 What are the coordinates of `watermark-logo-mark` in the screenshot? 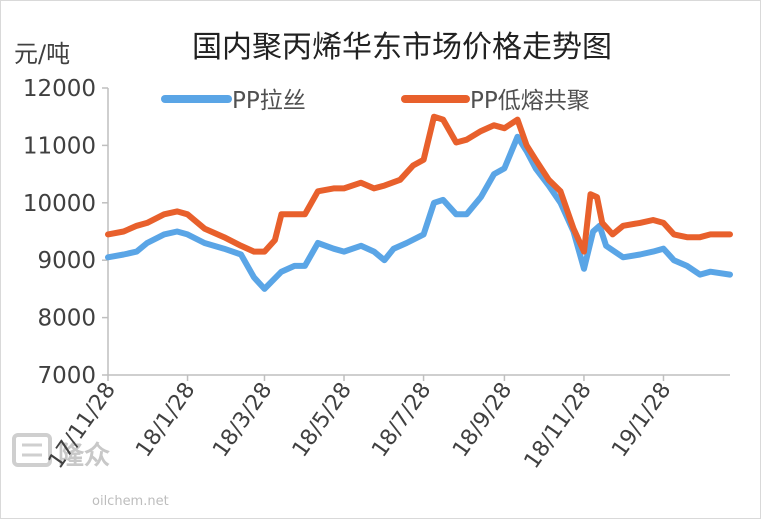 It's located at (32, 450).